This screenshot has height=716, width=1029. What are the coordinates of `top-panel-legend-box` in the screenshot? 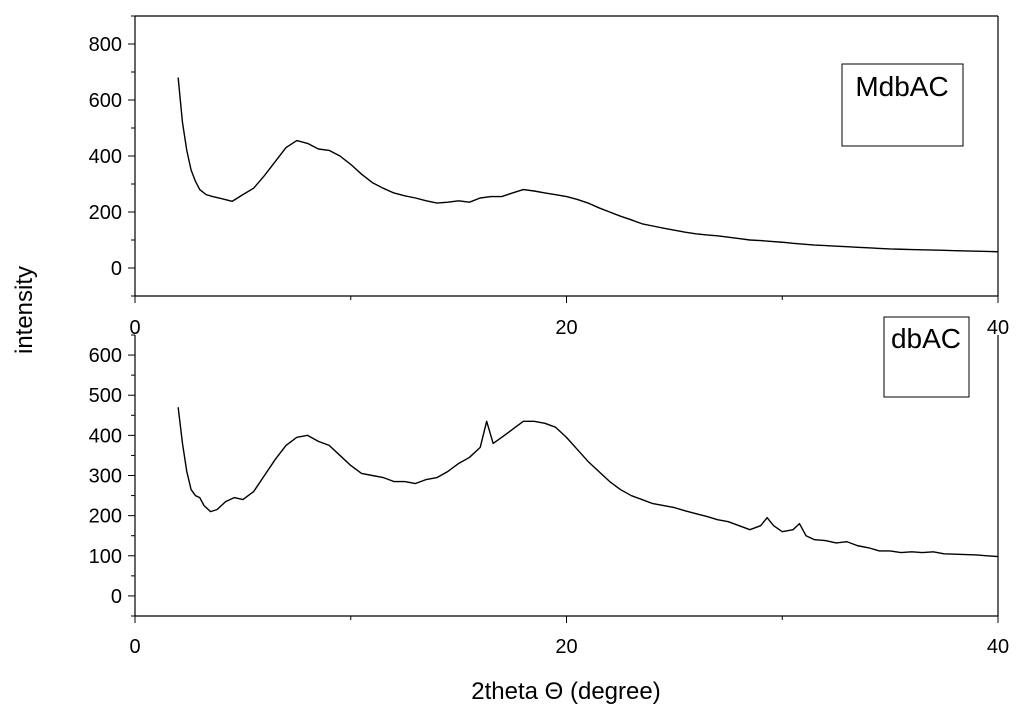 It's located at (902, 105).